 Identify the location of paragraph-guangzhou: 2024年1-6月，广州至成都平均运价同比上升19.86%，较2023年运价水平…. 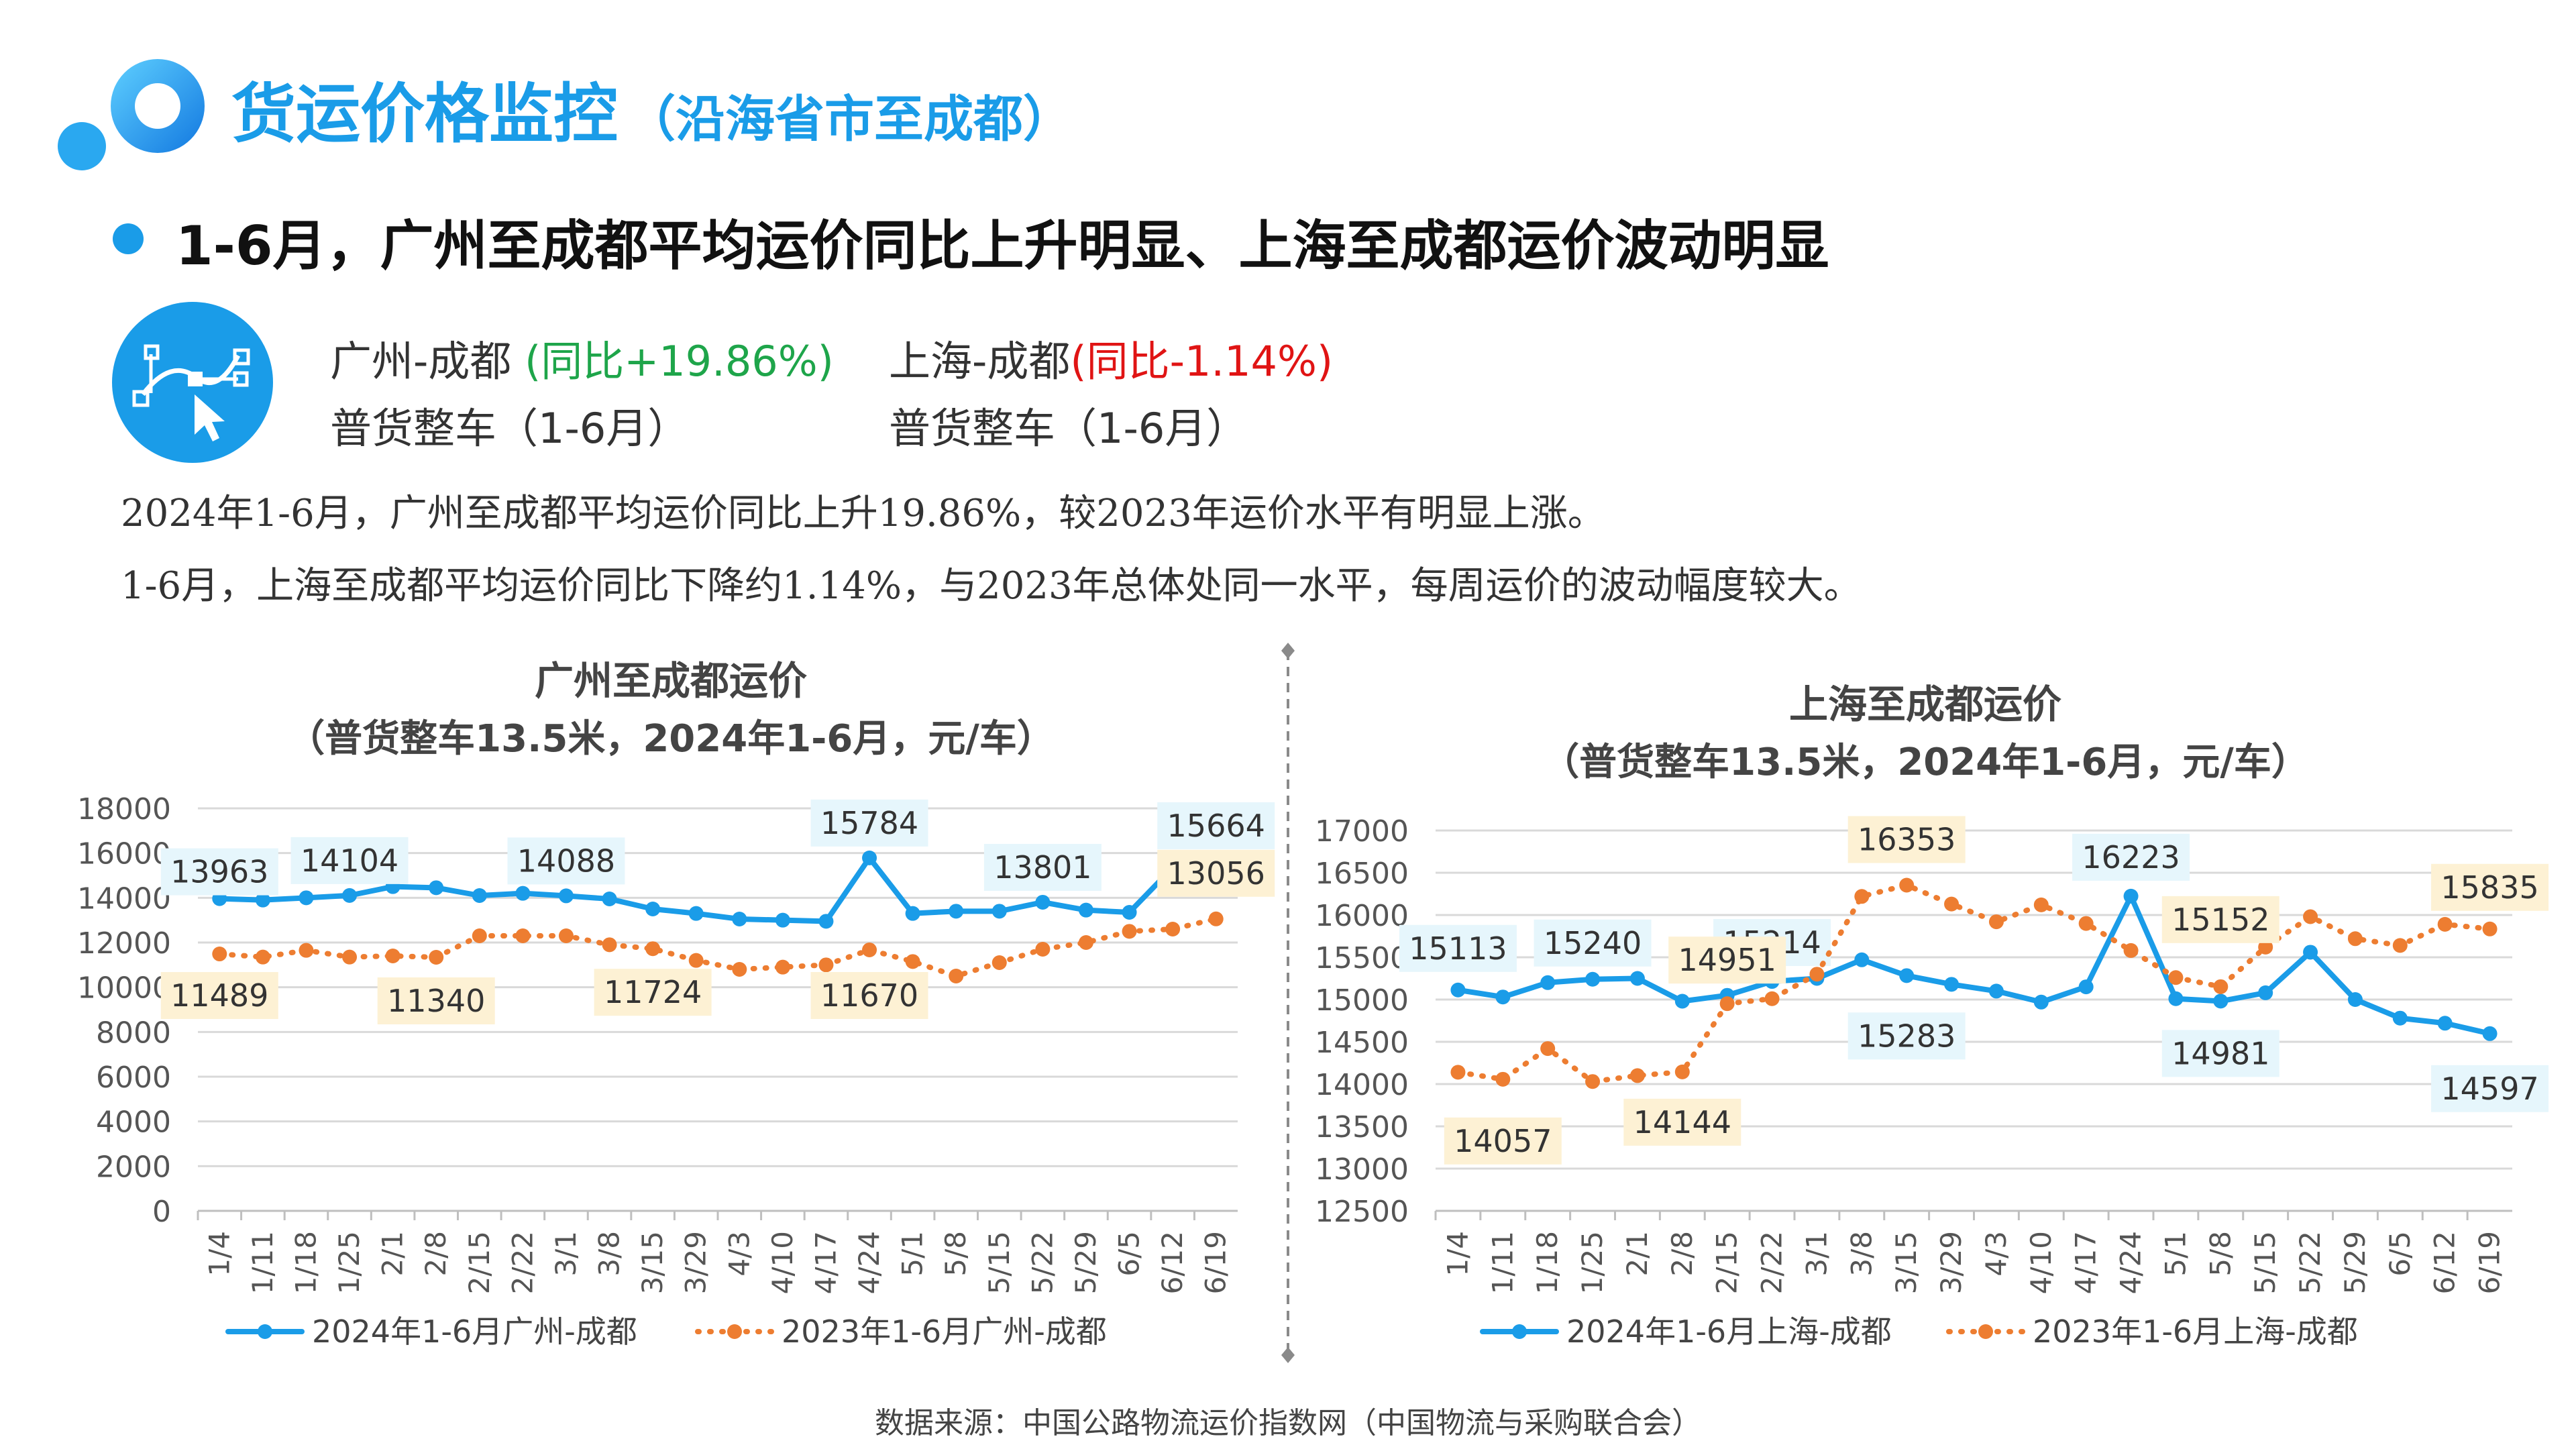
(863, 513).